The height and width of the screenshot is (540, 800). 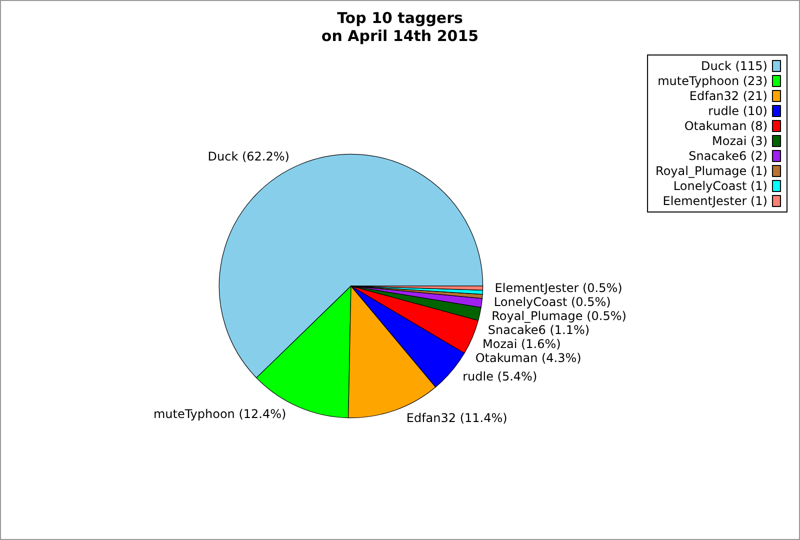 I want to click on legend-label: Otakuman (8), so click(x=726, y=126).